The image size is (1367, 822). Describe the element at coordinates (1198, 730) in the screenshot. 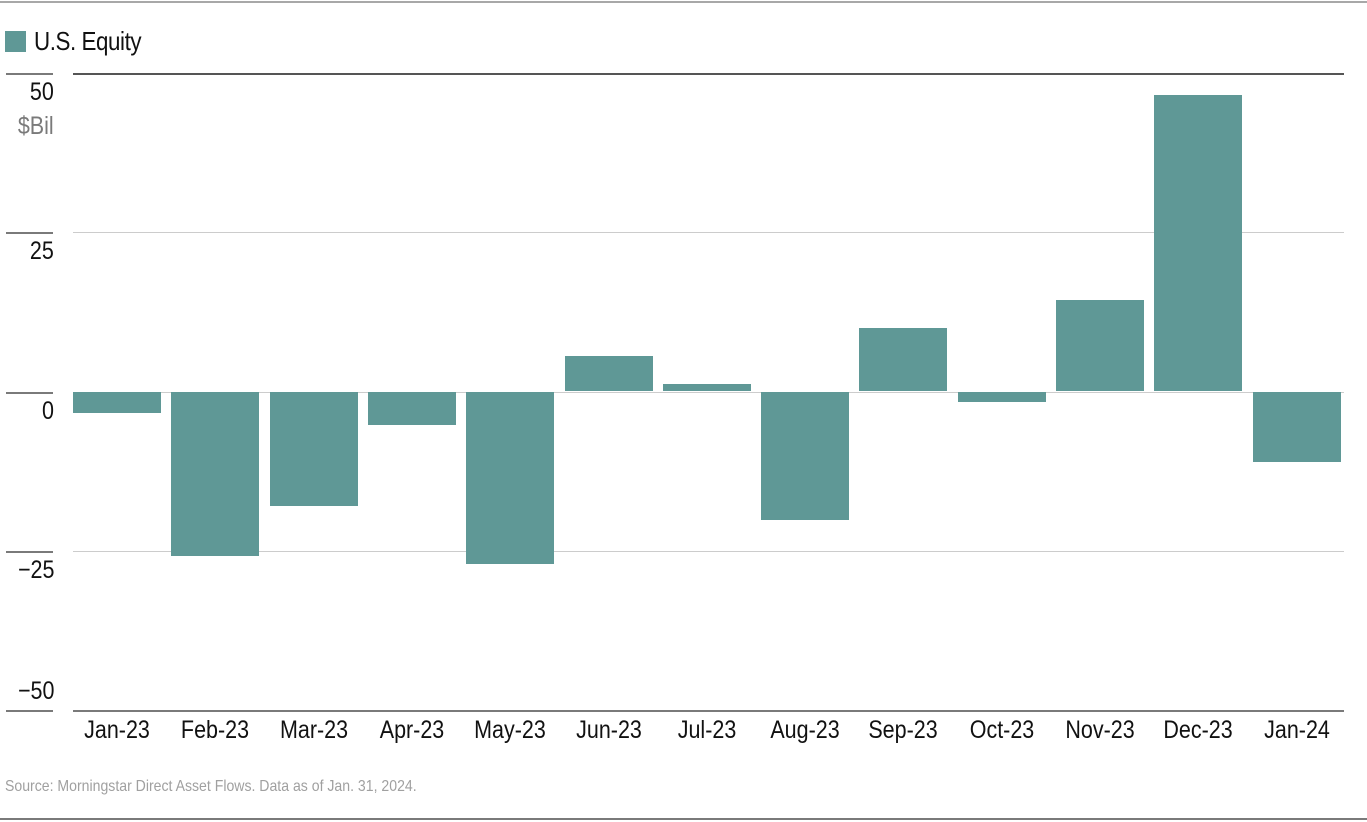

I see `x-tick-label: Dec-23` at that location.